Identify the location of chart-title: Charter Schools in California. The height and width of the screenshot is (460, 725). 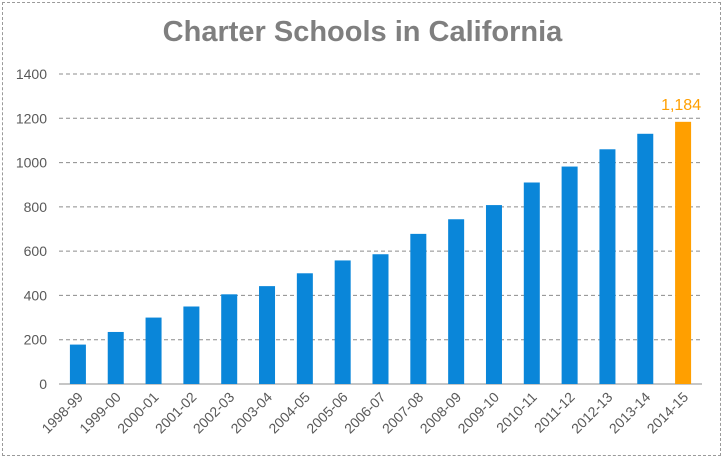
(362, 32).